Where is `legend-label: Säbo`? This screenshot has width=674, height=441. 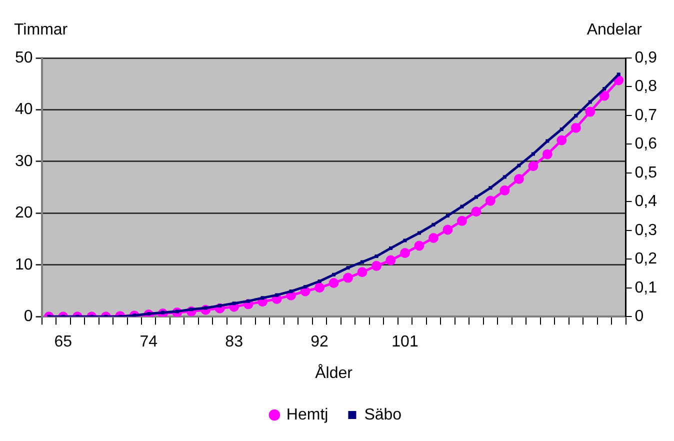
legend-label: Säbo is located at coordinates (383, 415).